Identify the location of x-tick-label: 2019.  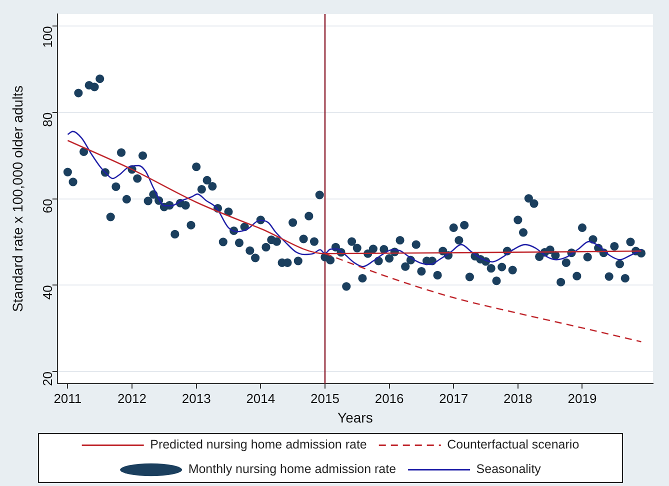
(582, 398).